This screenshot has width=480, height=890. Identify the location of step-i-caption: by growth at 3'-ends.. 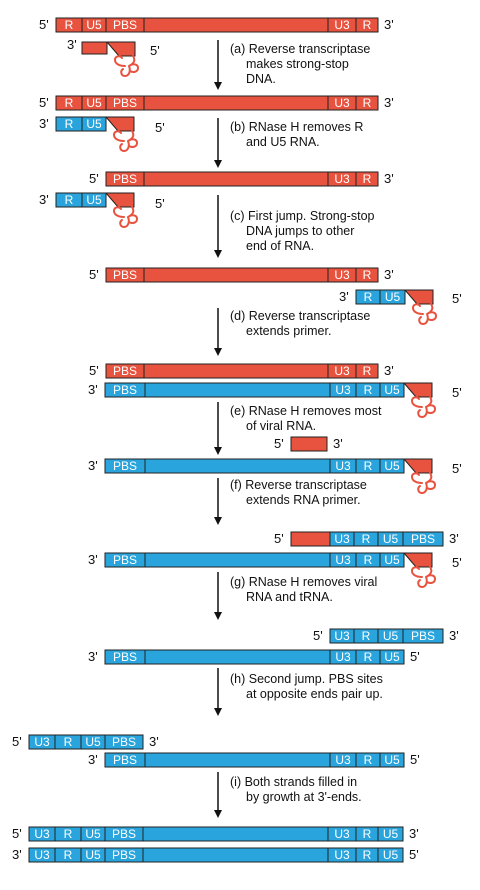
(304, 797).